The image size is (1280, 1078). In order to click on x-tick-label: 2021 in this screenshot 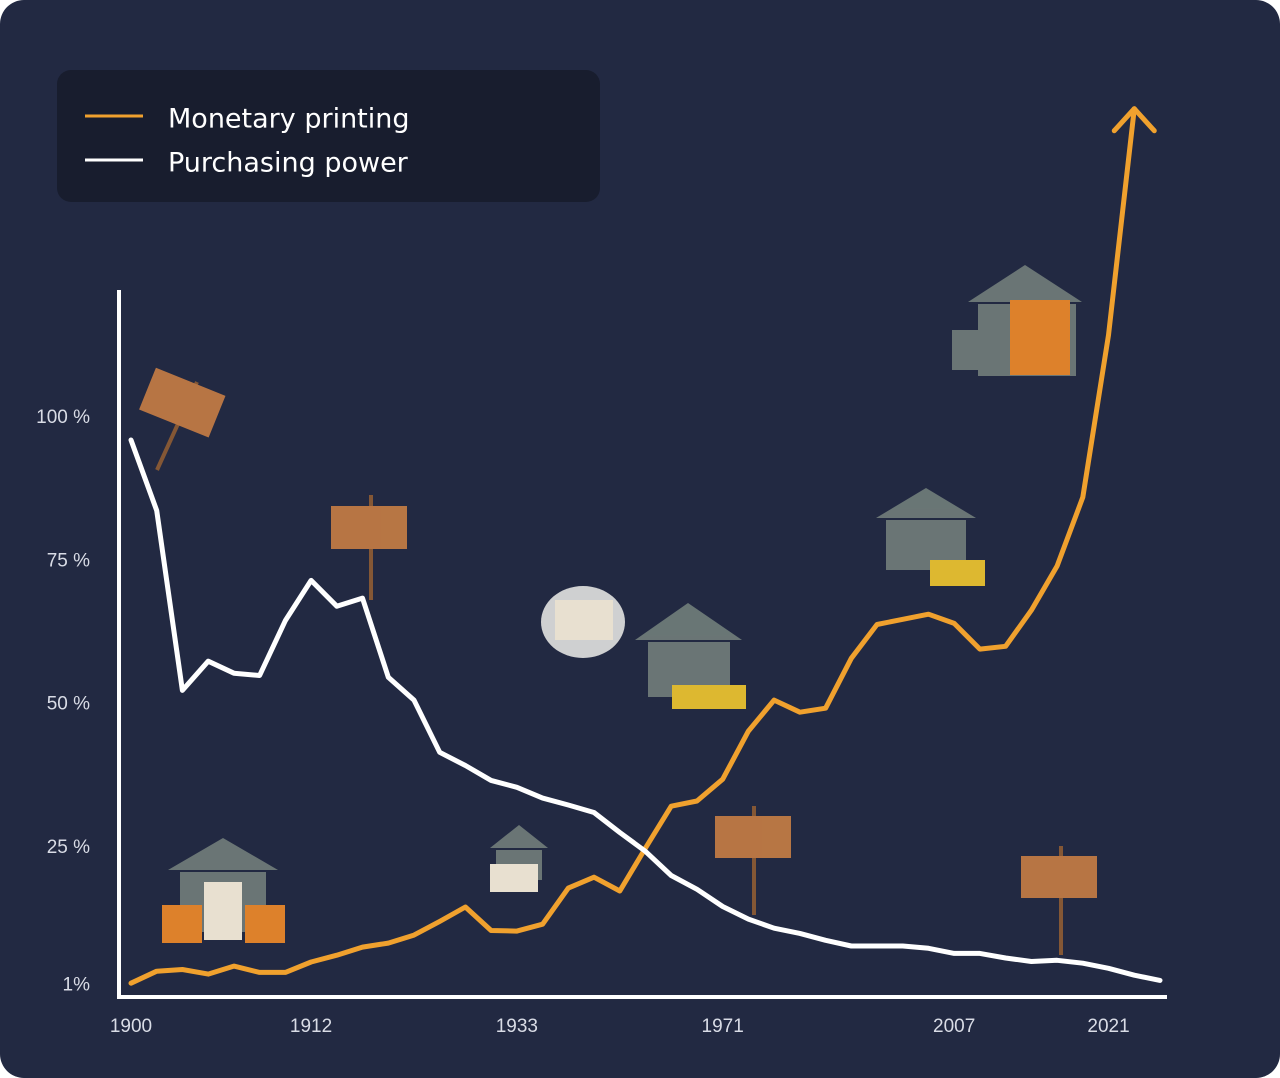, I will do `click(1108, 1026)`.